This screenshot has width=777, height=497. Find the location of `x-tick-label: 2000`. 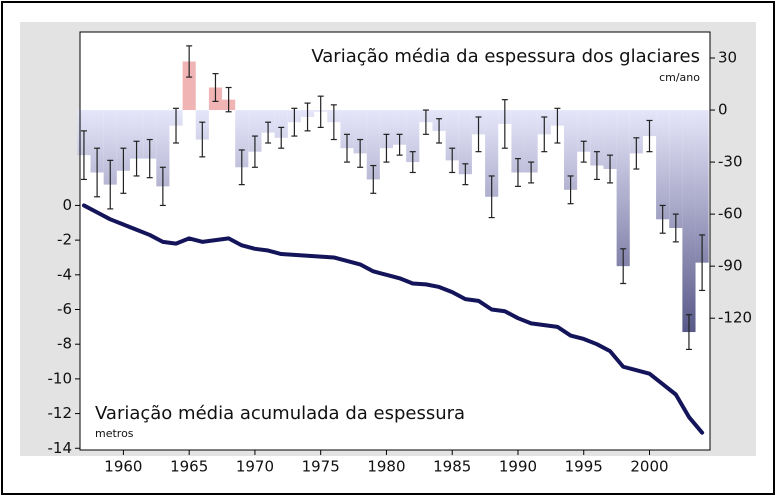

x-tick-label: 2000 is located at coordinates (649, 467).